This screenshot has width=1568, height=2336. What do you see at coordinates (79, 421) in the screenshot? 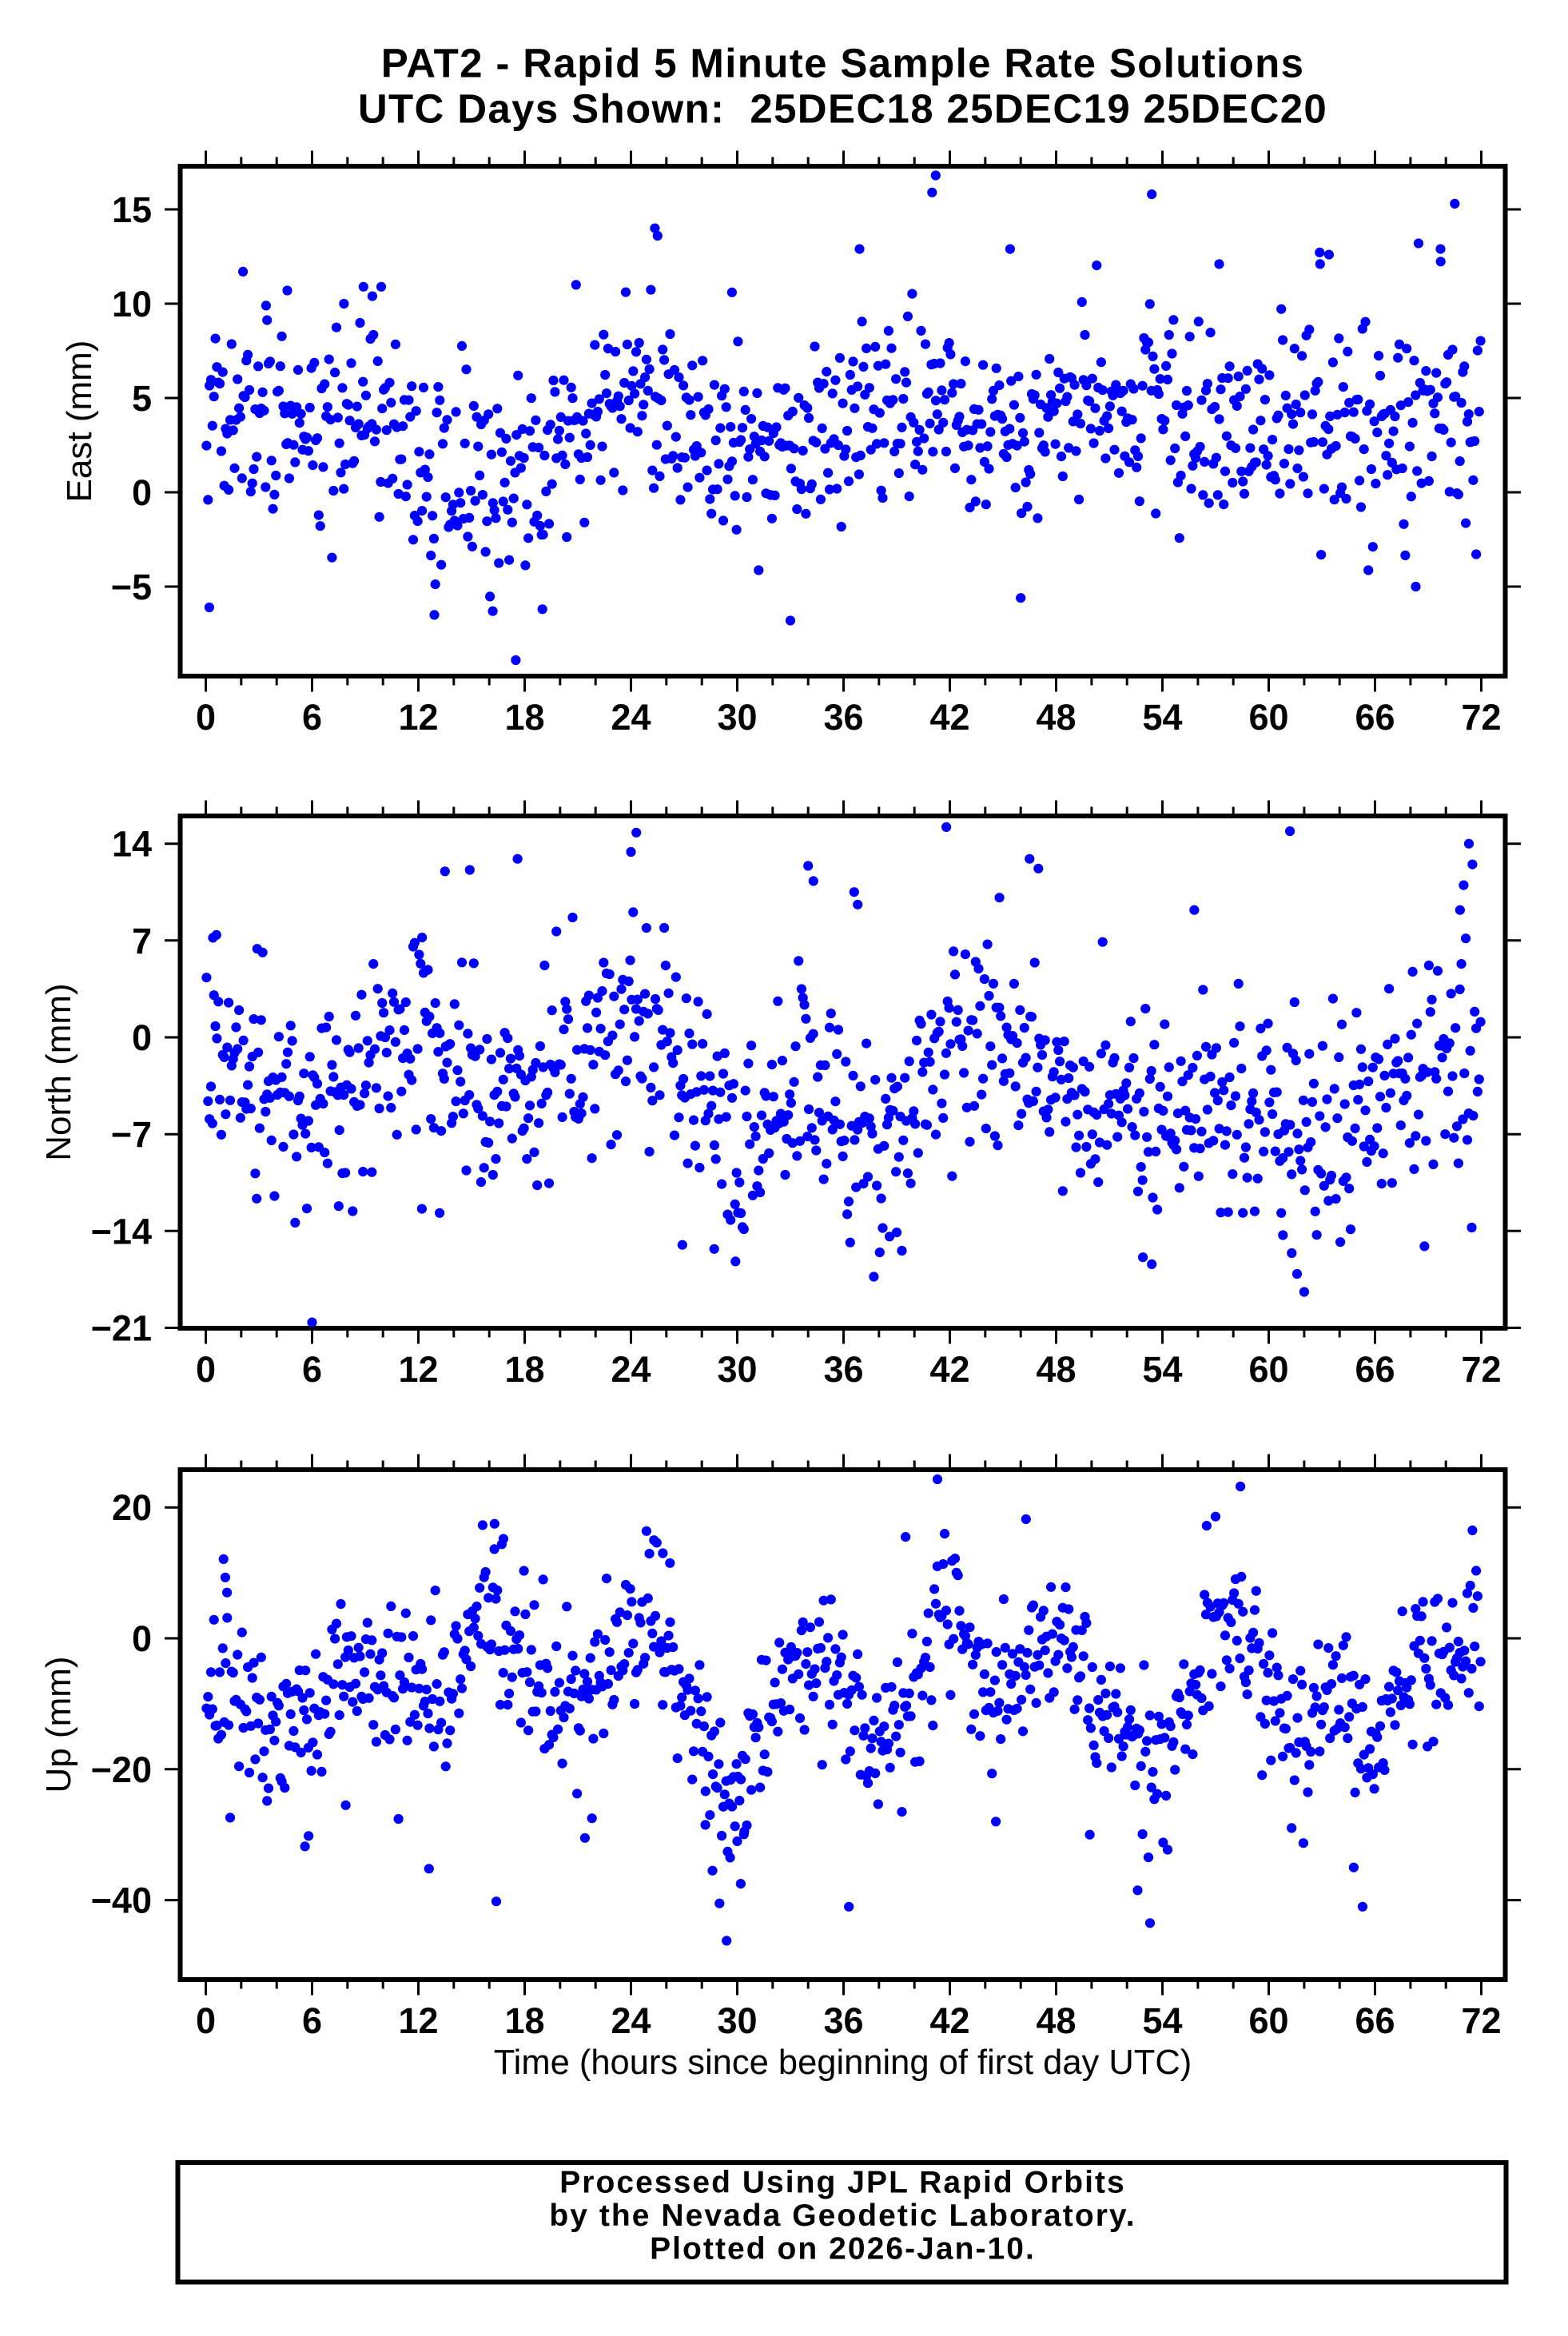
I see `svg-text: East (mm)` at bounding box center [79, 421].